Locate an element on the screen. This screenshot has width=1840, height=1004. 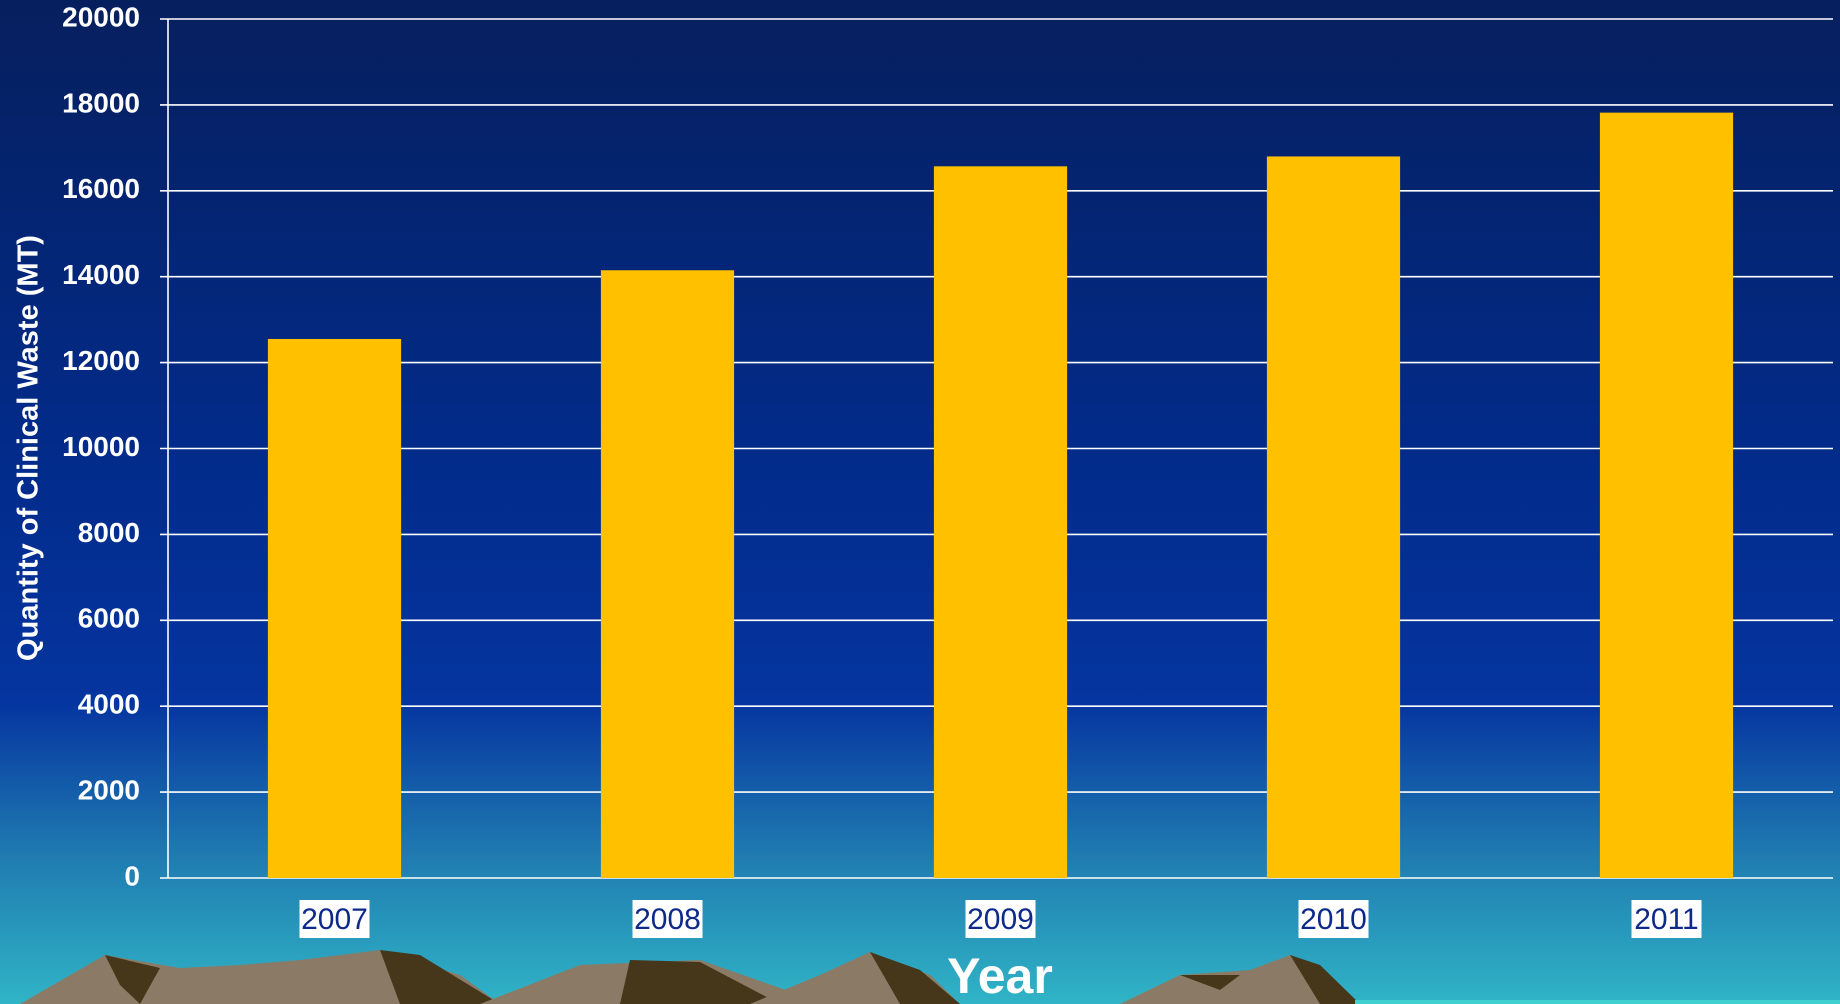
x-tick-label: 2011 is located at coordinates (1666, 919).